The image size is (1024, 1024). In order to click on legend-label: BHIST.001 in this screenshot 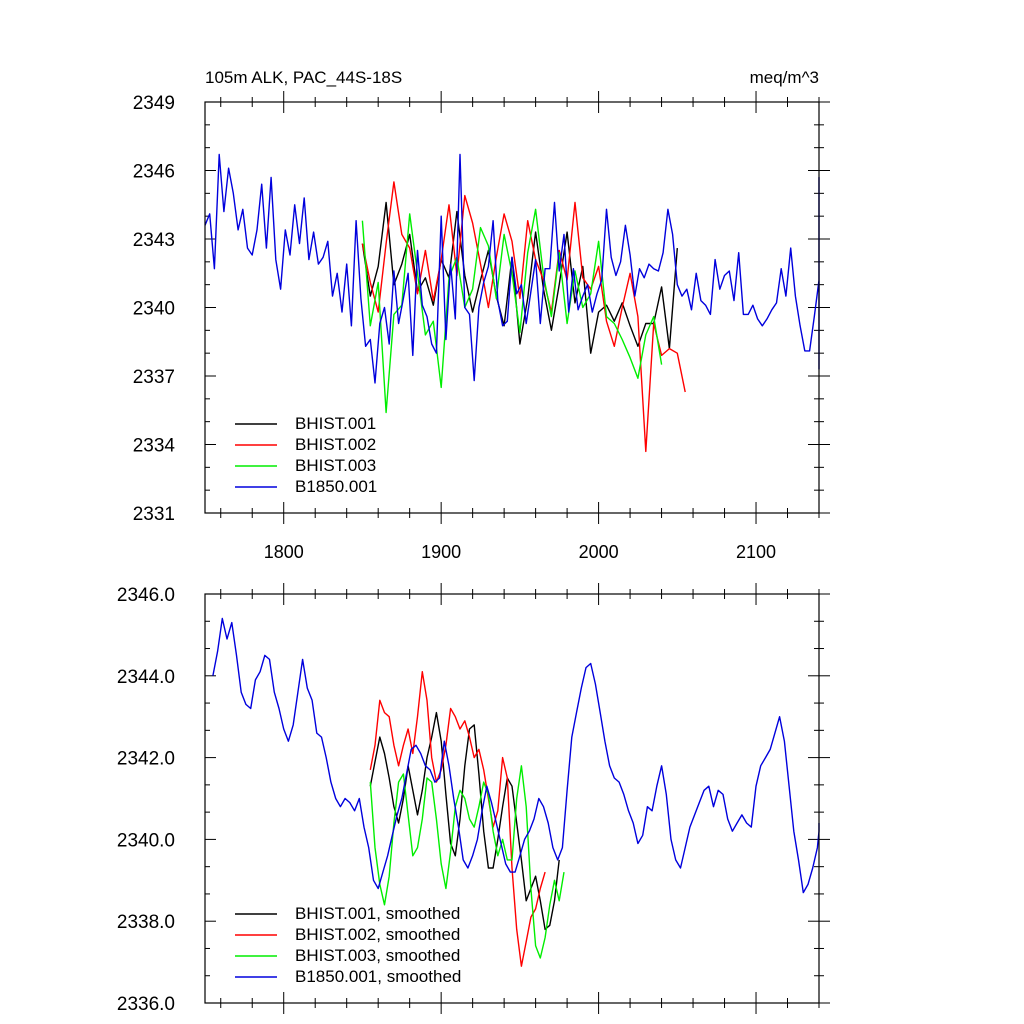, I will do `click(335, 423)`.